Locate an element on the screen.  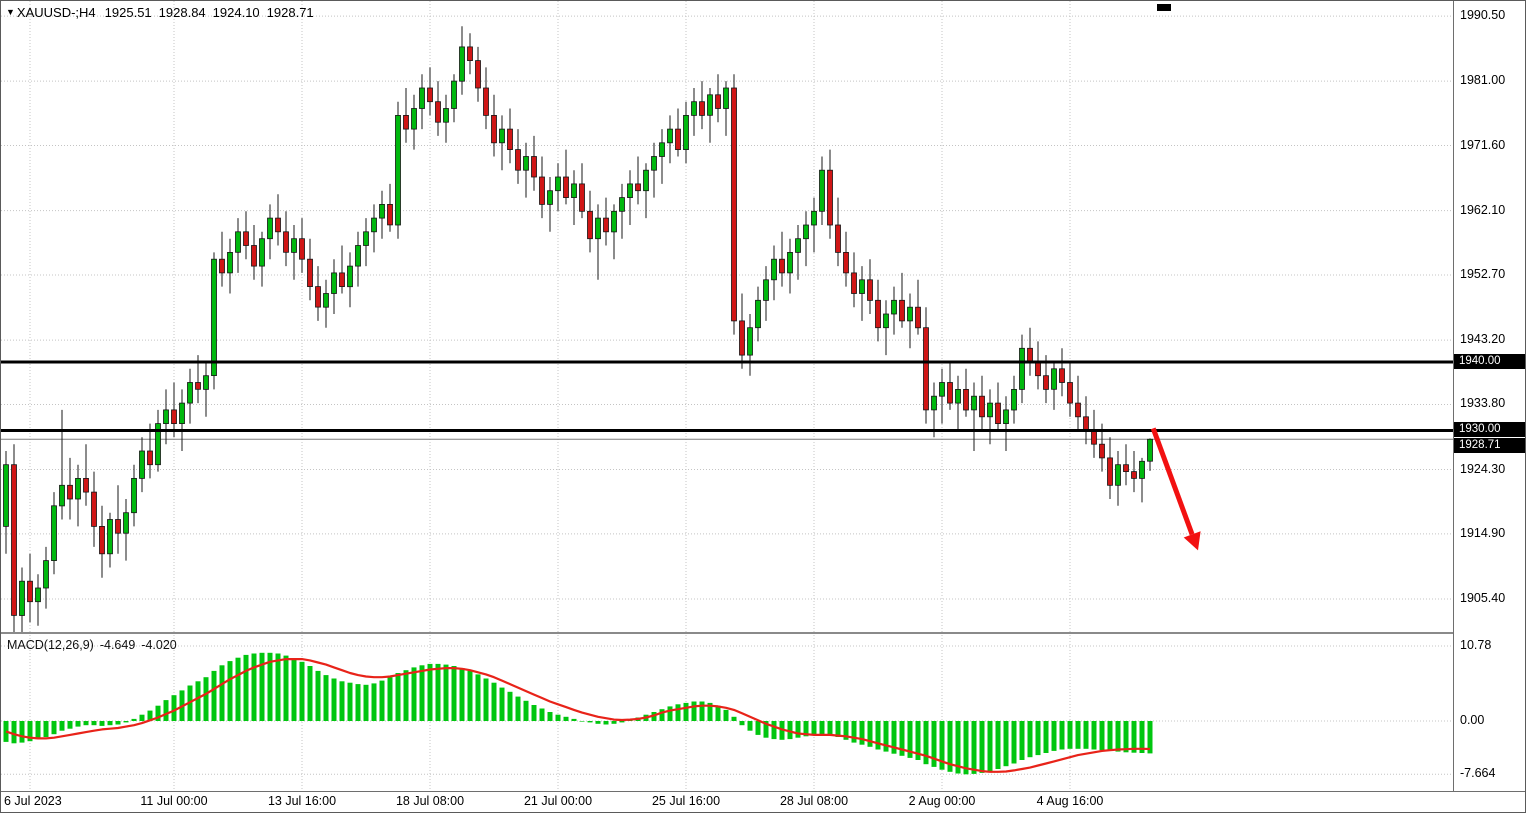
symbol-dropdown-icon: ▼ is located at coordinates (10, 12).